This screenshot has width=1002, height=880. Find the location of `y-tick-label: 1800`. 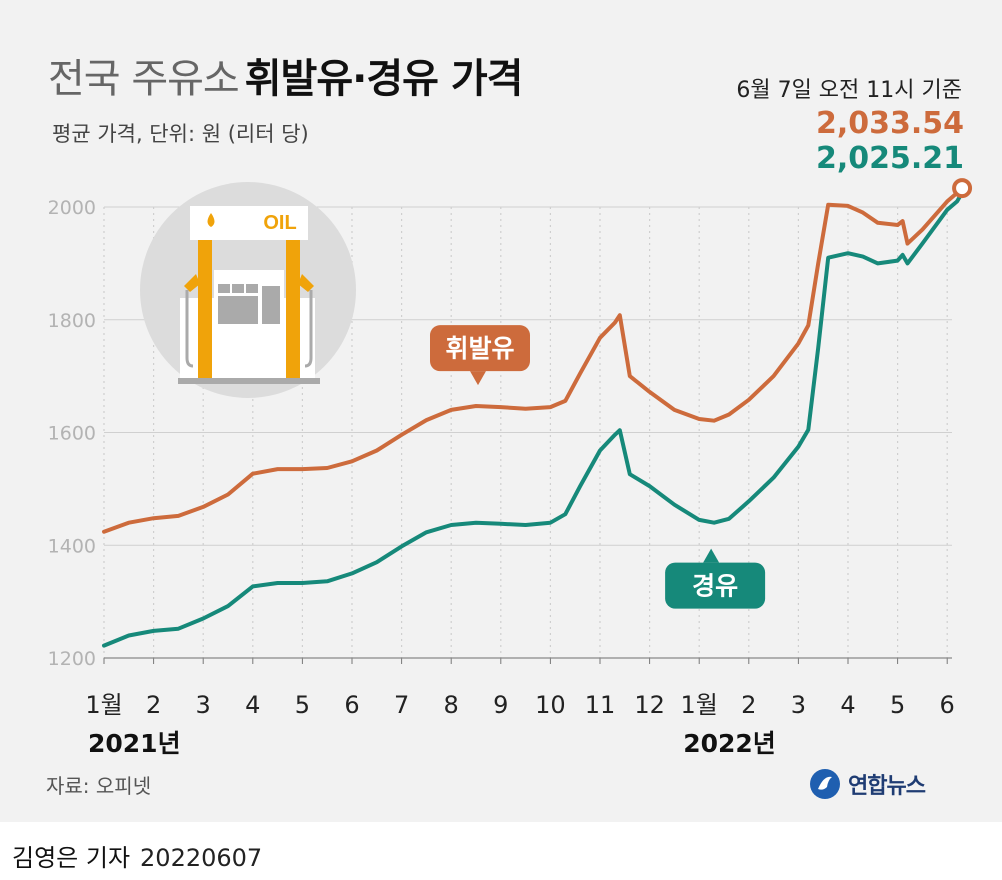

y-tick-label: 1800 is located at coordinates (72, 321).